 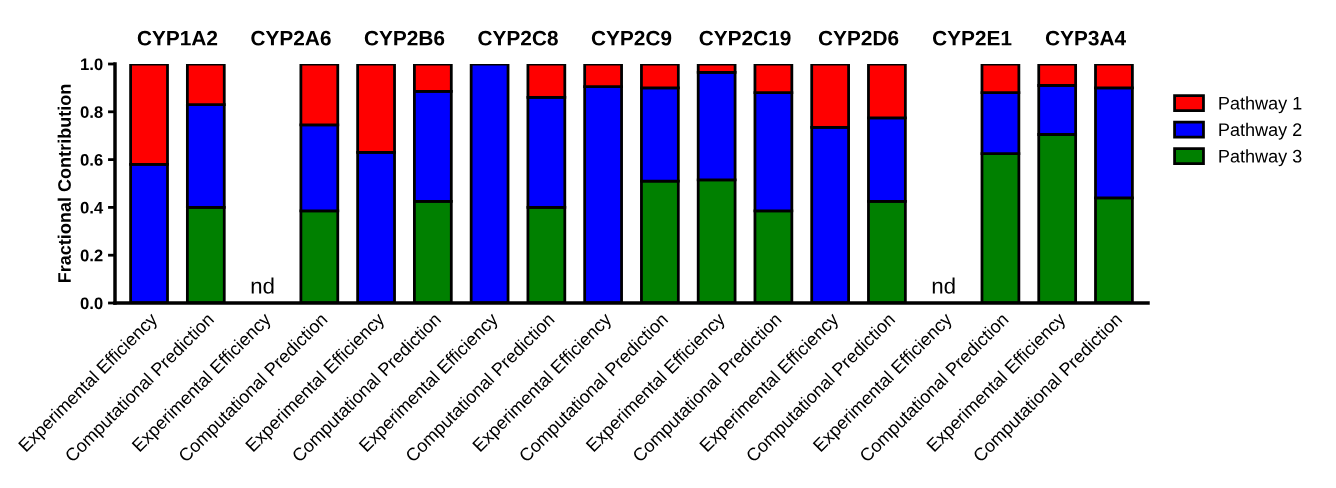 I want to click on y-axis-title: Fractional Contribution, so click(x=64, y=183).